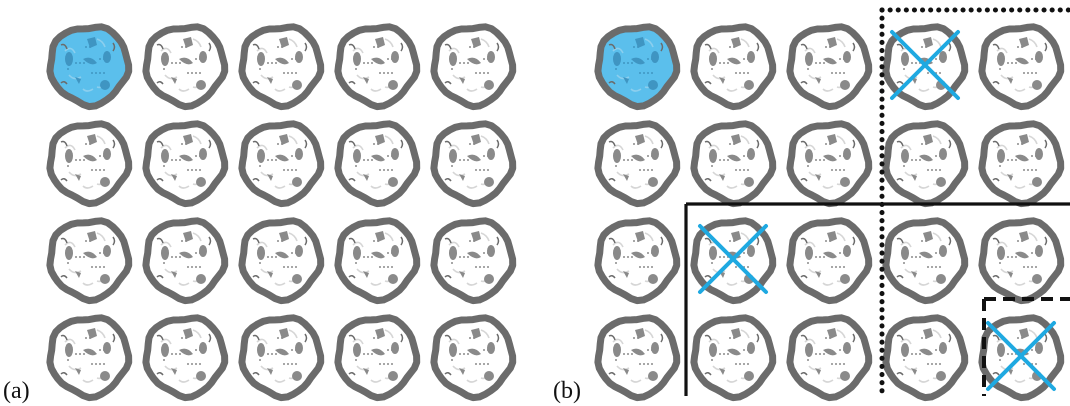 This screenshot has height=406, width=1070. I want to click on panel-a-label: (a), so click(16, 391).